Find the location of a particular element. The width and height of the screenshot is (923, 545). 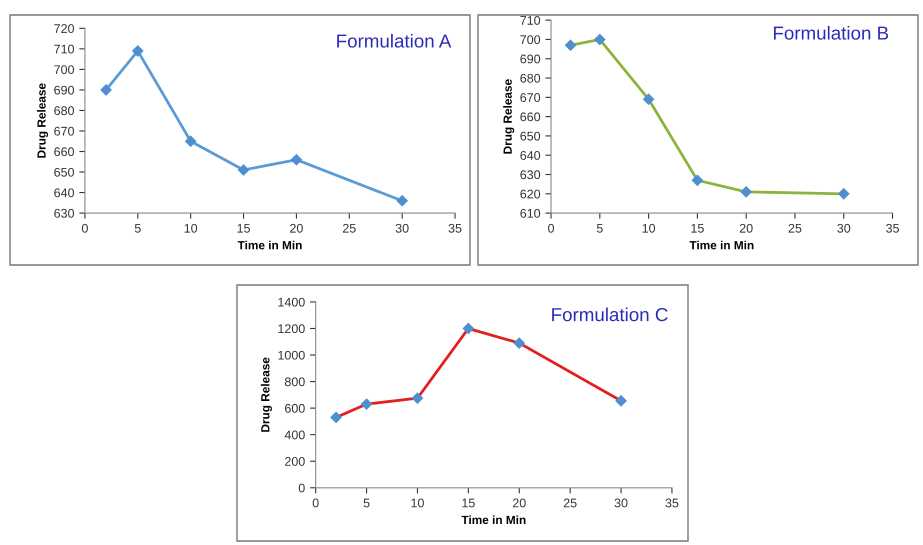

y-tick-label: 600 is located at coordinates (295, 408).